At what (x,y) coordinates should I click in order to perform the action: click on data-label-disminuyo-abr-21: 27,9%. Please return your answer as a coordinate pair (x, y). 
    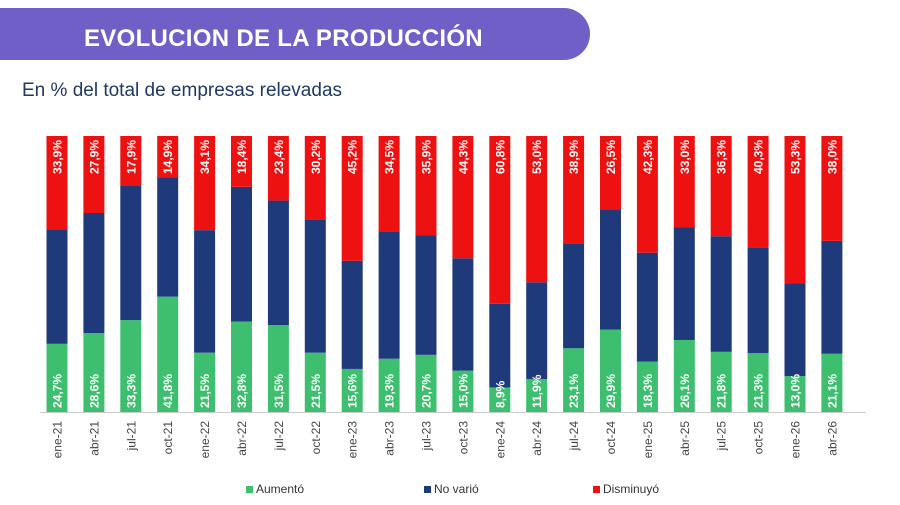
    Looking at the image, I should click on (94, 157).